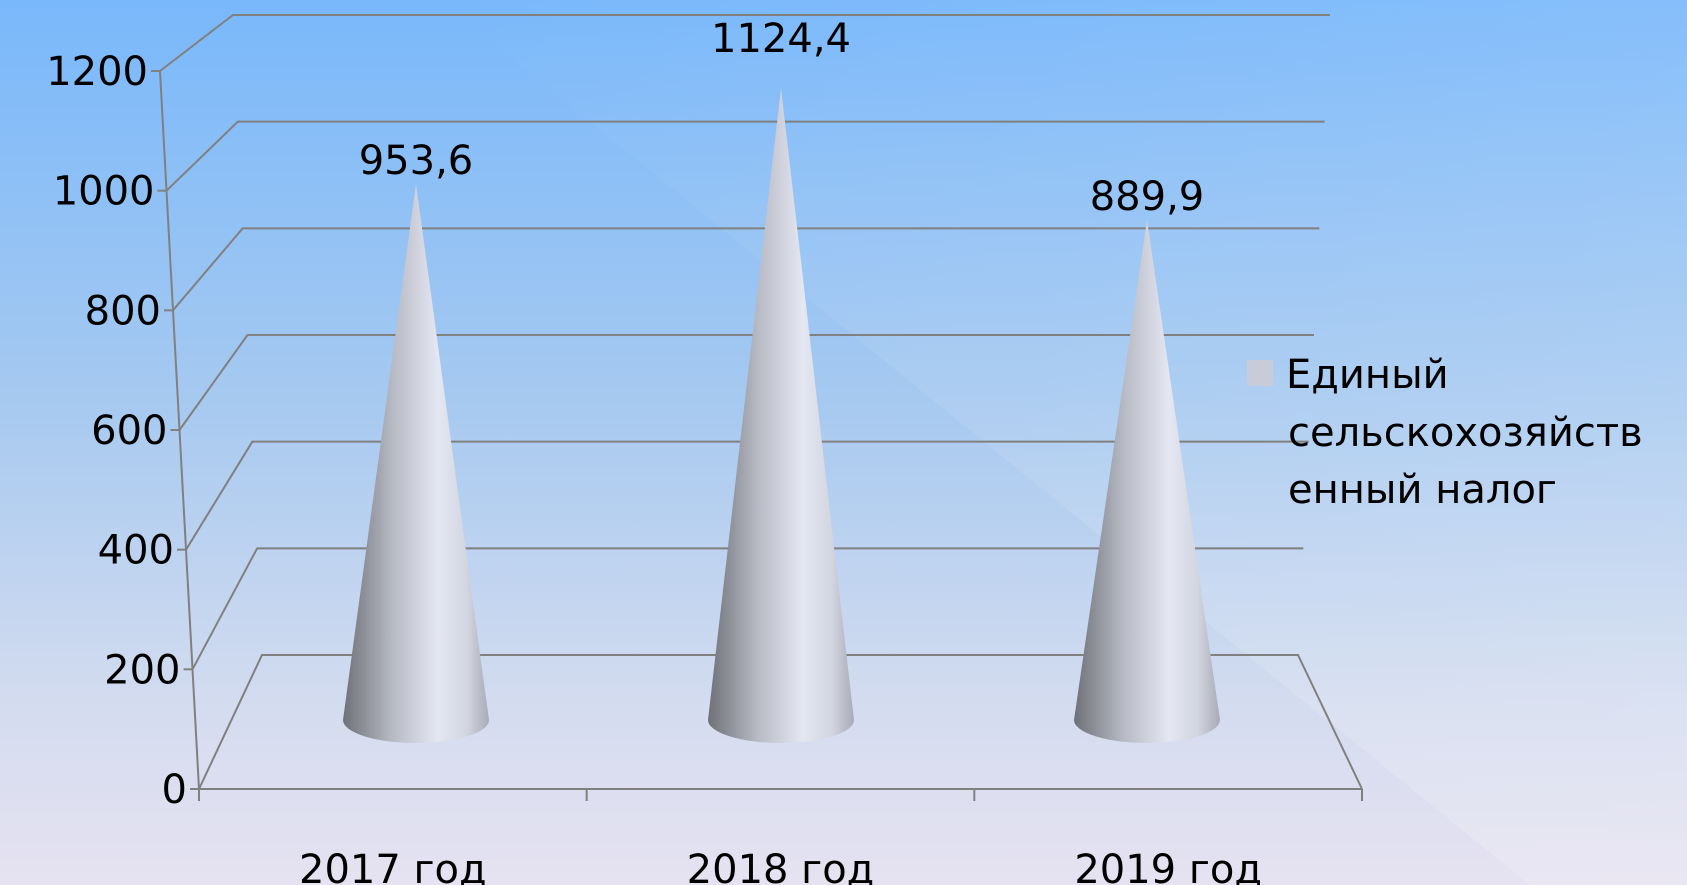 The image size is (1687, 885). Describe the element at coordinates (1422, 490) in the screenshot. I see `legend-line-3: енный налог` at that location.